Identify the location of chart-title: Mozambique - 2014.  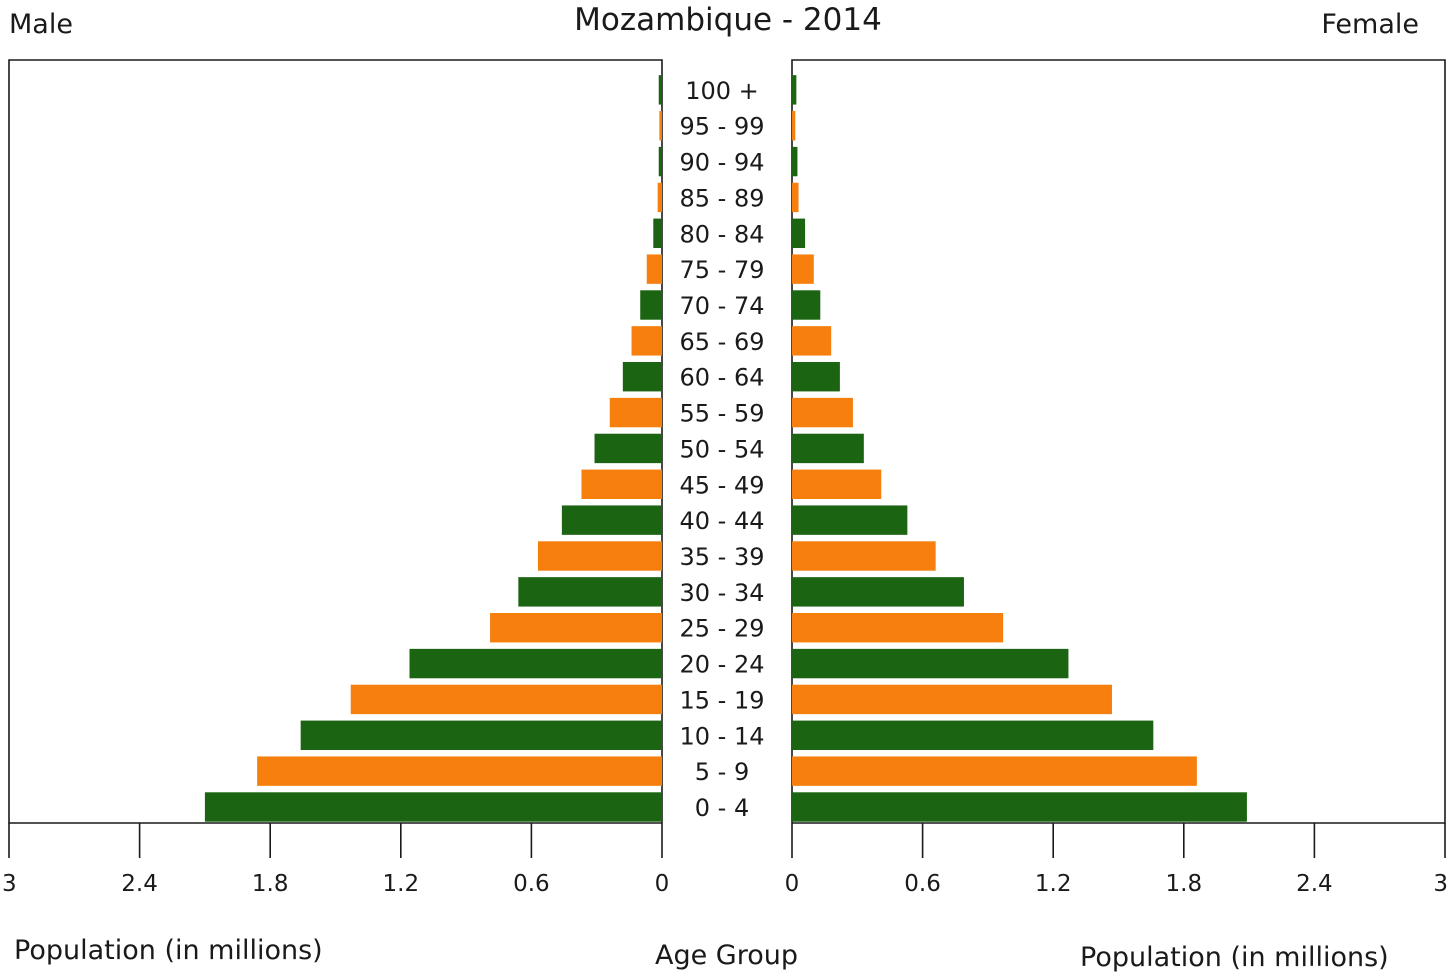
(728, 20).